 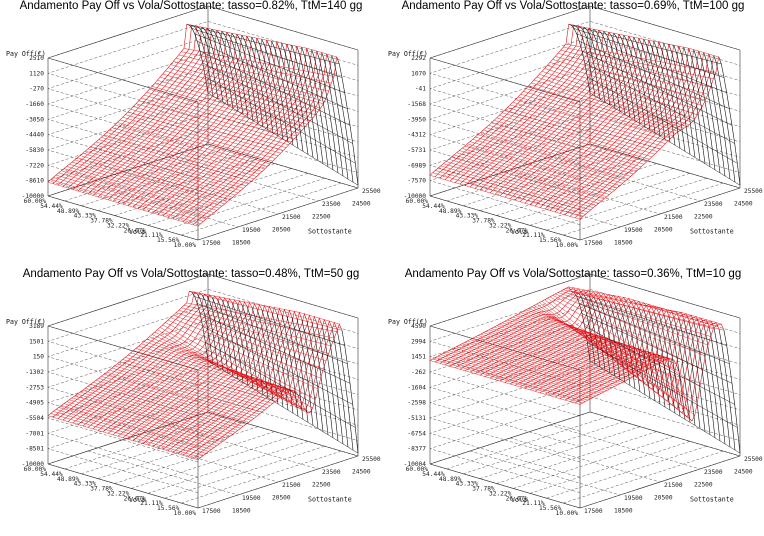 I want to click on x-axis-label: Sottostante, so click(x=330, y=231).